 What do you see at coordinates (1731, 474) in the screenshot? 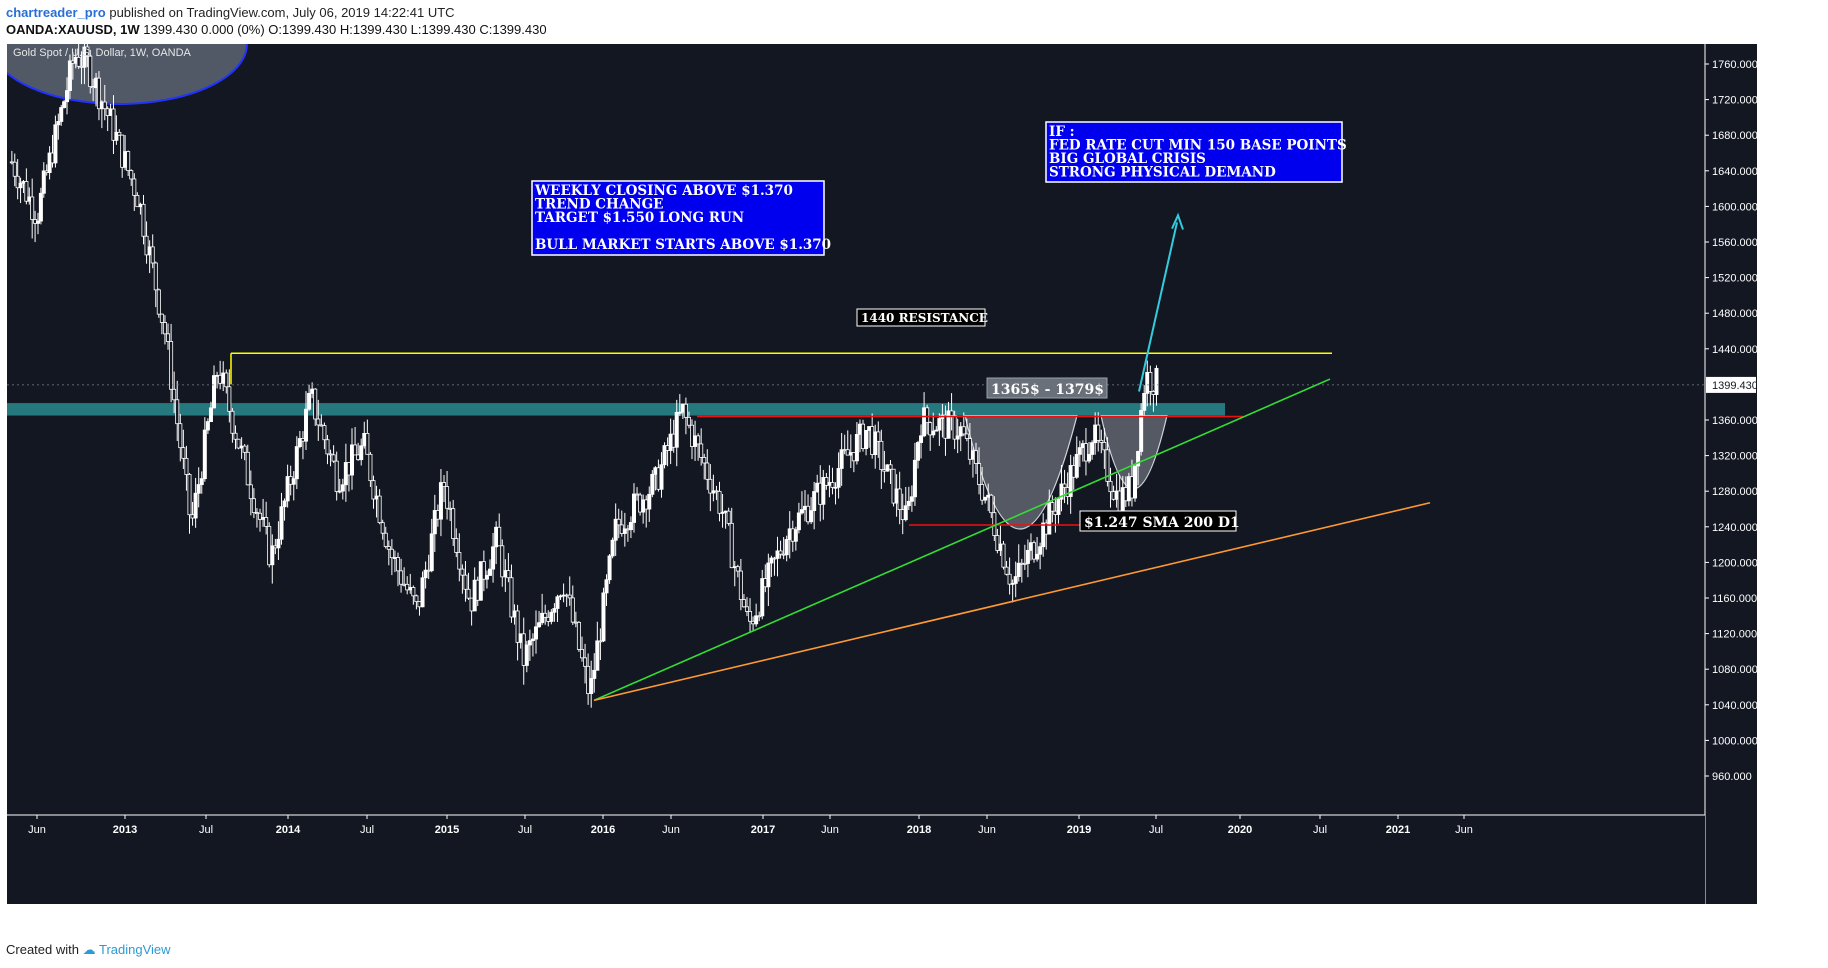
I see `price-axis-bg` at bounding box center [1731, 474].